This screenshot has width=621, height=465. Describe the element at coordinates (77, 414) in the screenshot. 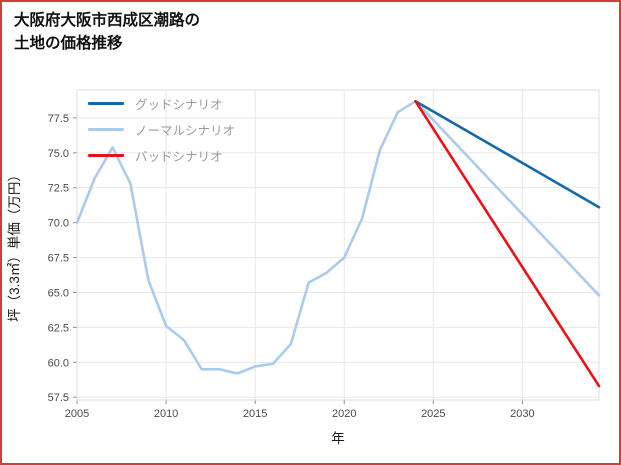

I see `x-tick-label: 2005` at that location.